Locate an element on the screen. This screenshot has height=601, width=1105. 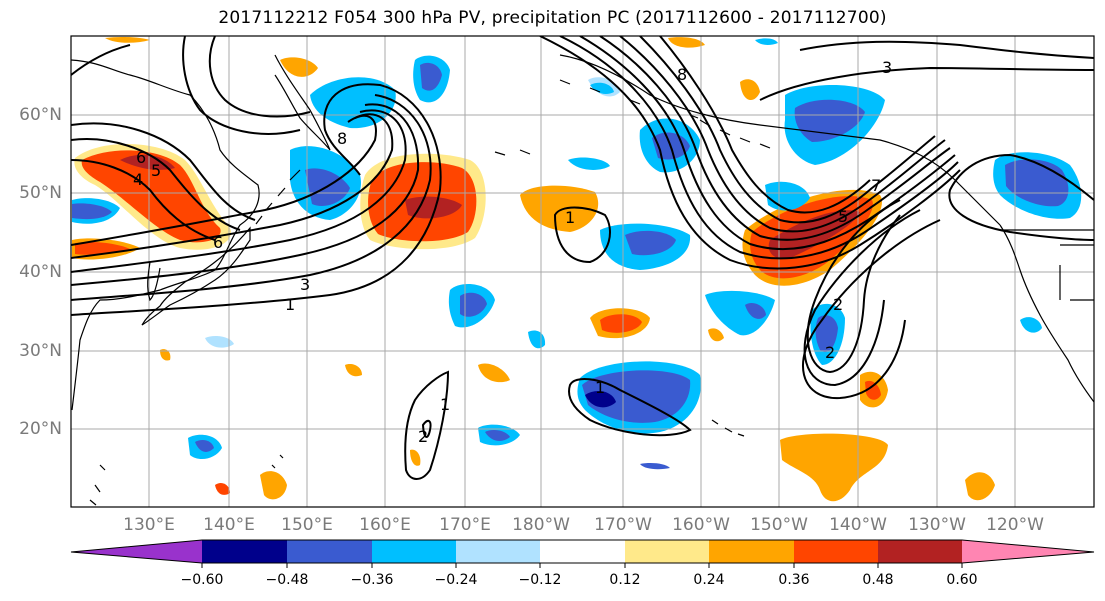
korea-coastline is located at coordinates (154, 281).